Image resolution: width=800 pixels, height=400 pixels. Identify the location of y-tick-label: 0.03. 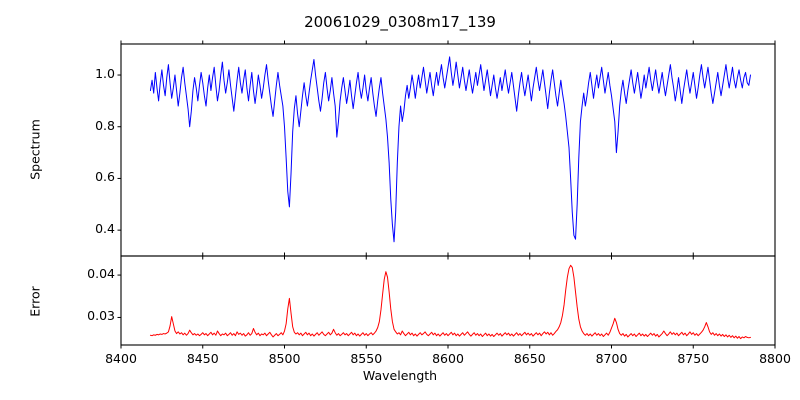
(101, 316).